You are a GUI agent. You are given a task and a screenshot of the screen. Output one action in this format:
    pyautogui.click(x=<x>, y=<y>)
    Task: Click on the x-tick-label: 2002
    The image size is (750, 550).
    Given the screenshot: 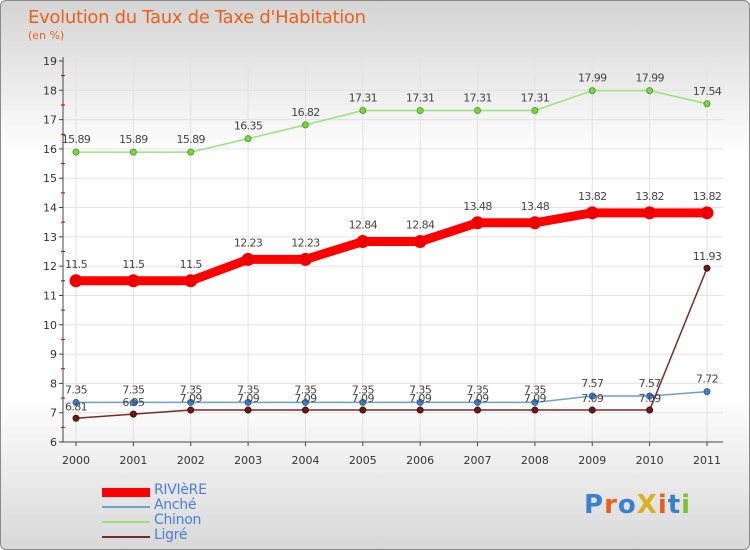 What is the action you would take?
    pyautogui.click(x=191, y=460)
    